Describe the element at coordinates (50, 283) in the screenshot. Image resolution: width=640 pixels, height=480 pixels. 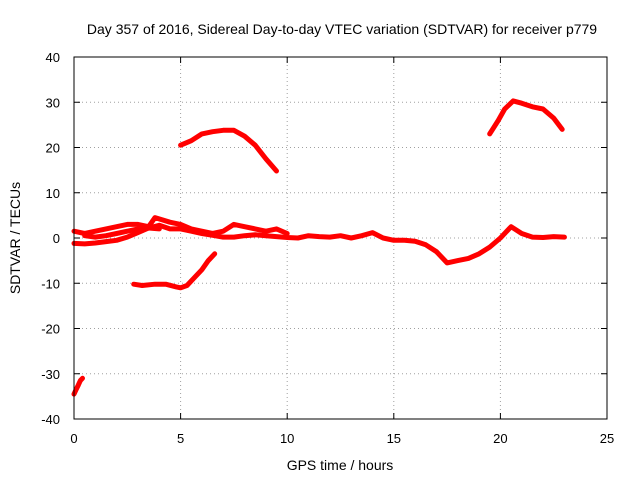
I see `y-tick-label: -10` at that location.